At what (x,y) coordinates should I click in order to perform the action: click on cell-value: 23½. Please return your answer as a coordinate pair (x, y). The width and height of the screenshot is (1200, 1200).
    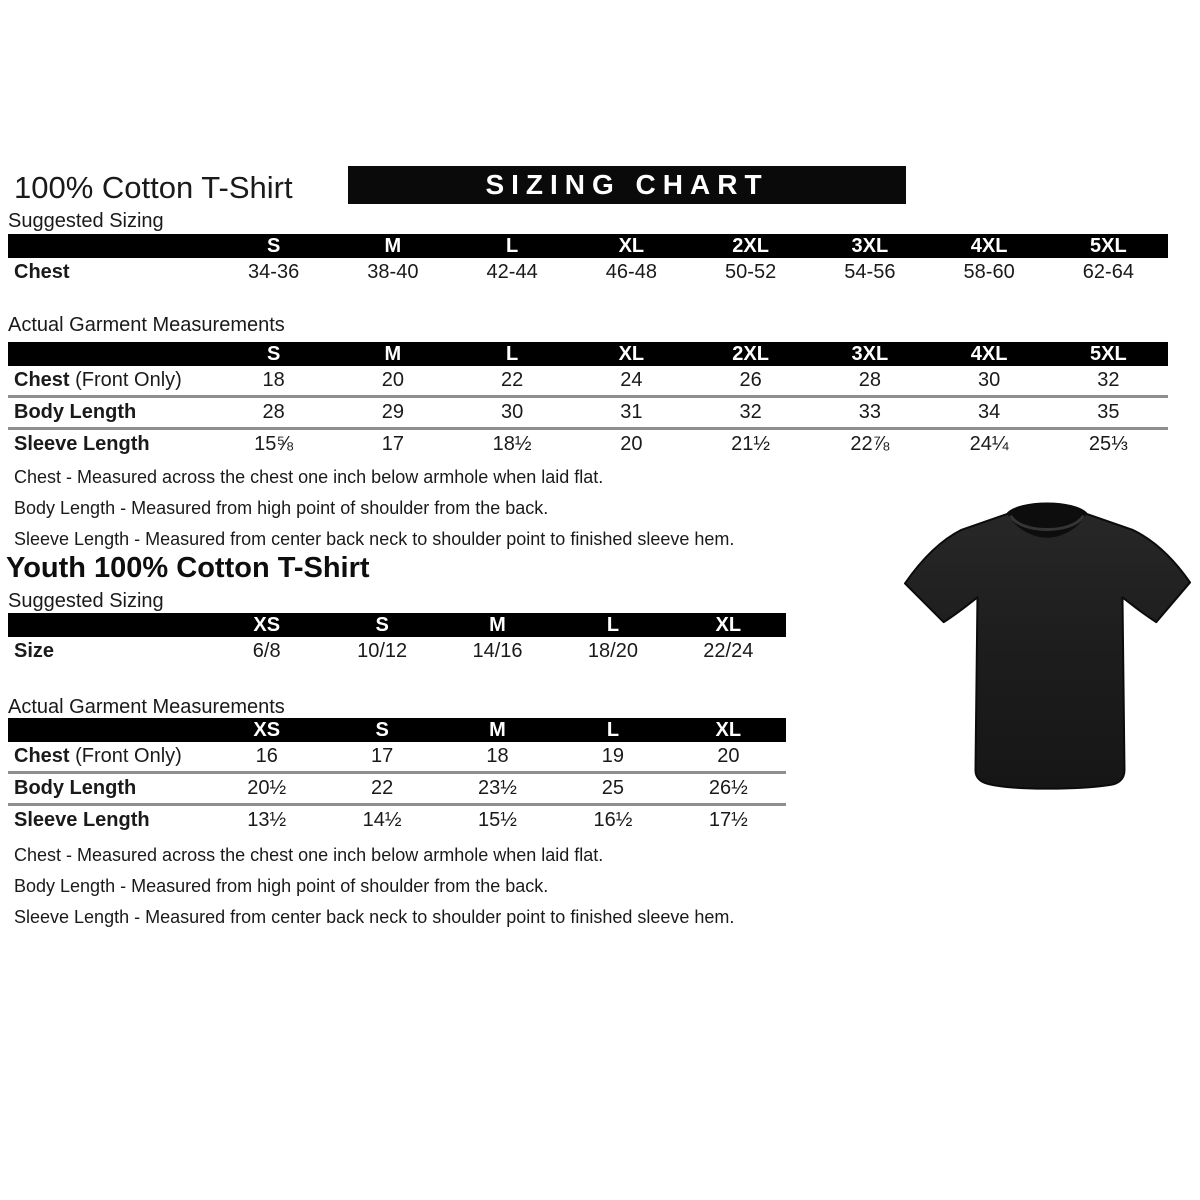
    Looking at the image, I should click on (497, 788).